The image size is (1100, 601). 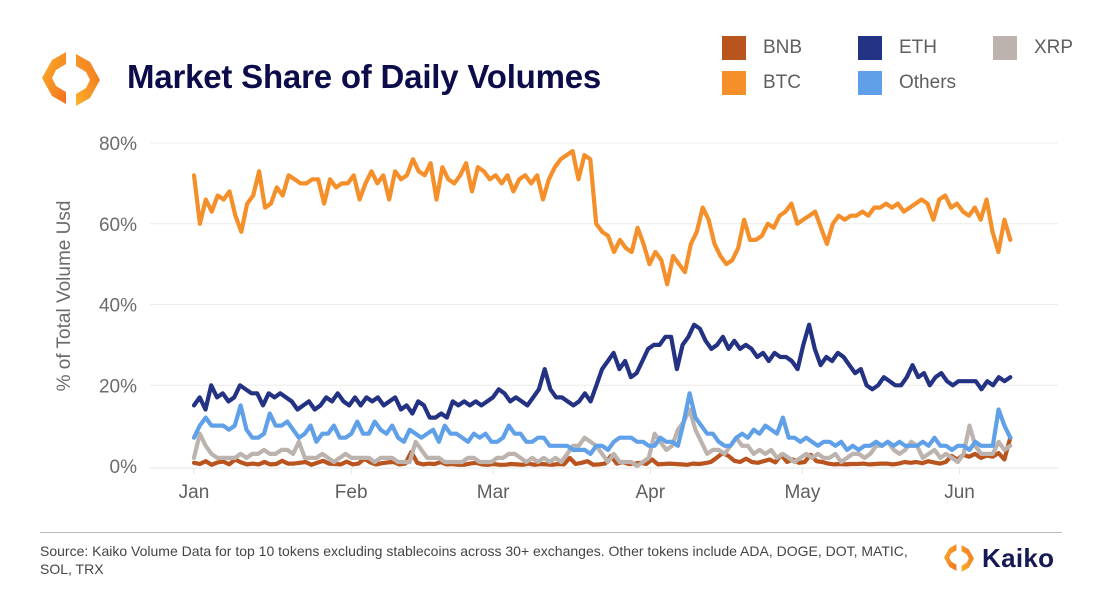 I want to click on legend-label-bnb: BNB, so click(x=783, y=47).